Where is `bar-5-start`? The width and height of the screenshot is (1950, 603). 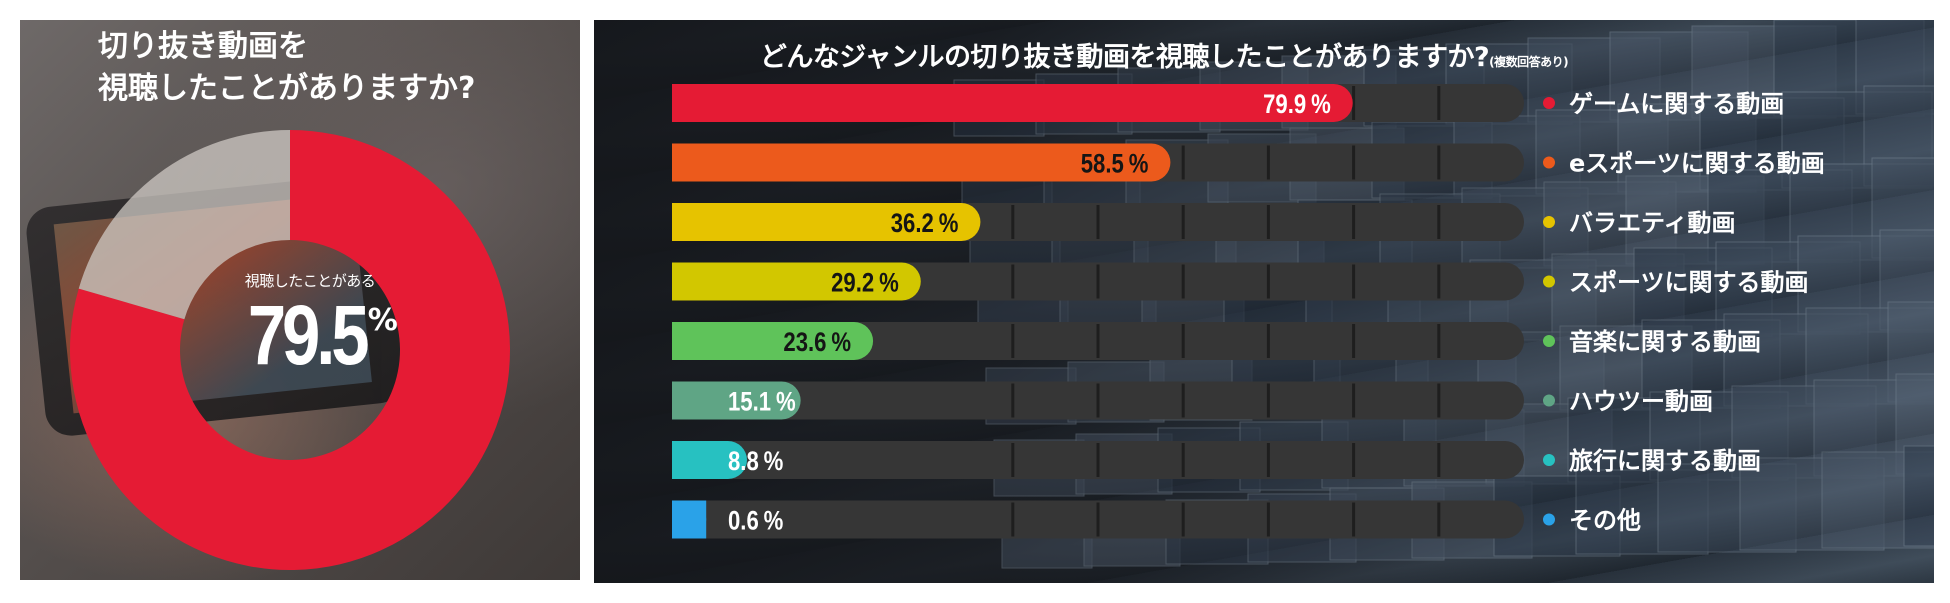
bar-5-start is located at coordinates (691, 341).